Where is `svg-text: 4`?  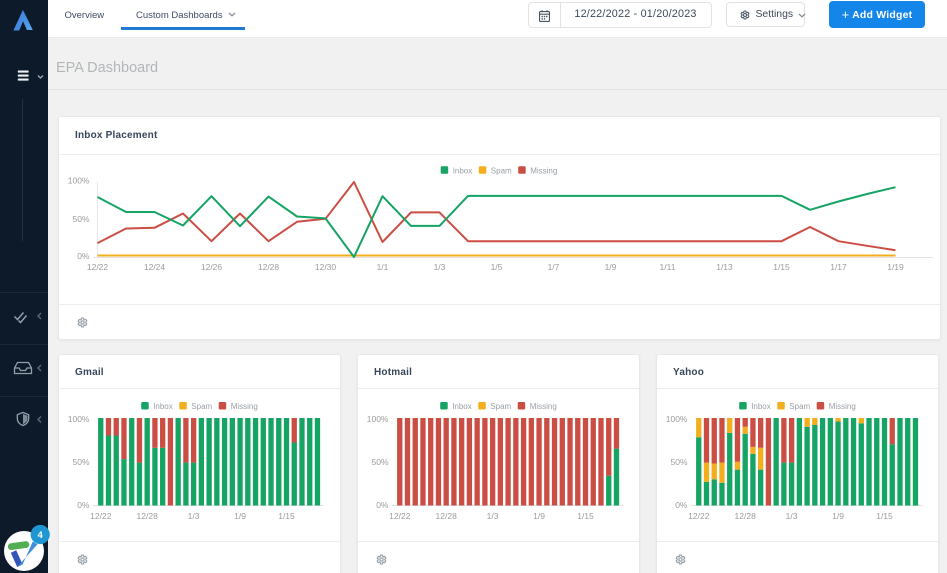
svg-text: 4 is located at coordinates (41, 535).